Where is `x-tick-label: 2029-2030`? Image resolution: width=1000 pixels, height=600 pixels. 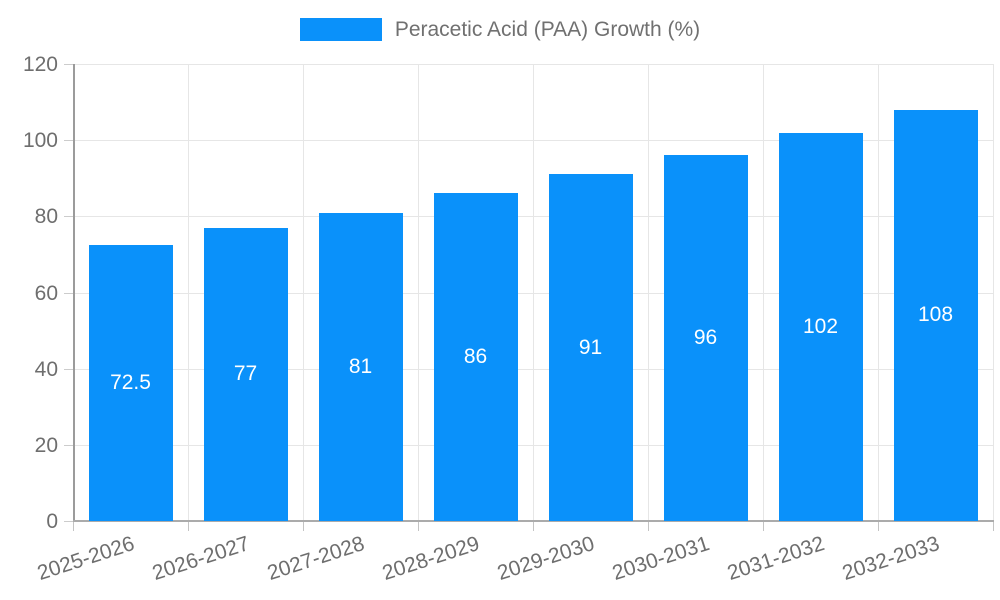
x-tick-label: 2029-2030 is located at coordinates (546, 558).